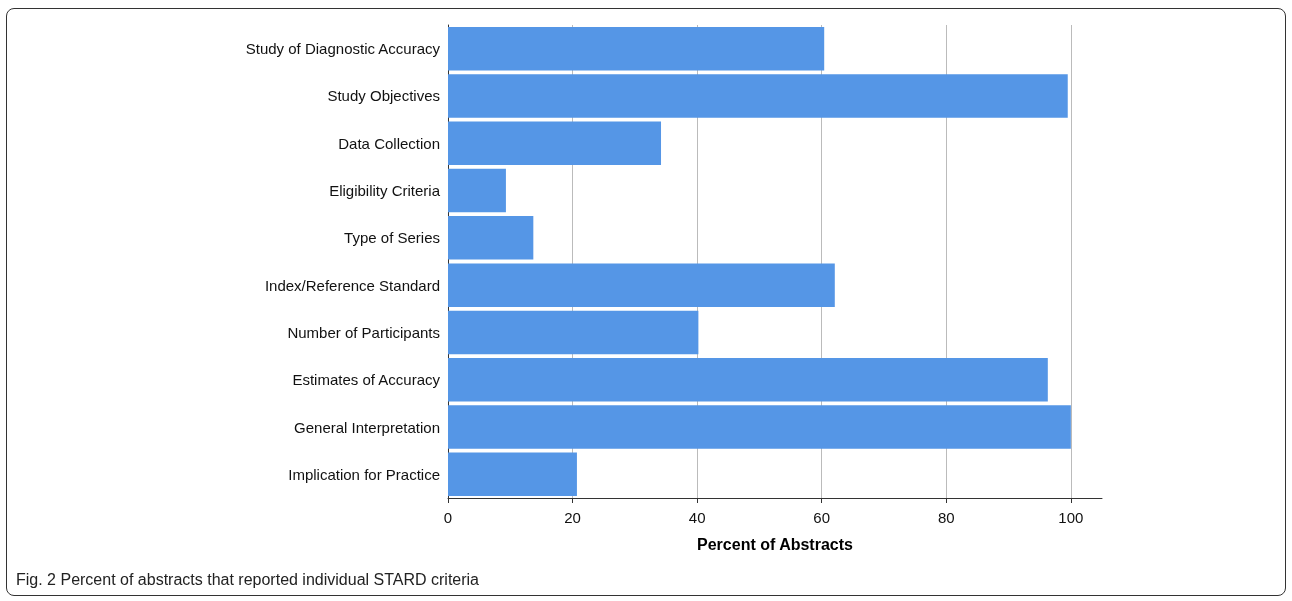 This screenshot has width=1292, height=601. I want to click on caption: Fig. 2 Percent of abstracts that reported individual STARD criteria, so click(248, 580).